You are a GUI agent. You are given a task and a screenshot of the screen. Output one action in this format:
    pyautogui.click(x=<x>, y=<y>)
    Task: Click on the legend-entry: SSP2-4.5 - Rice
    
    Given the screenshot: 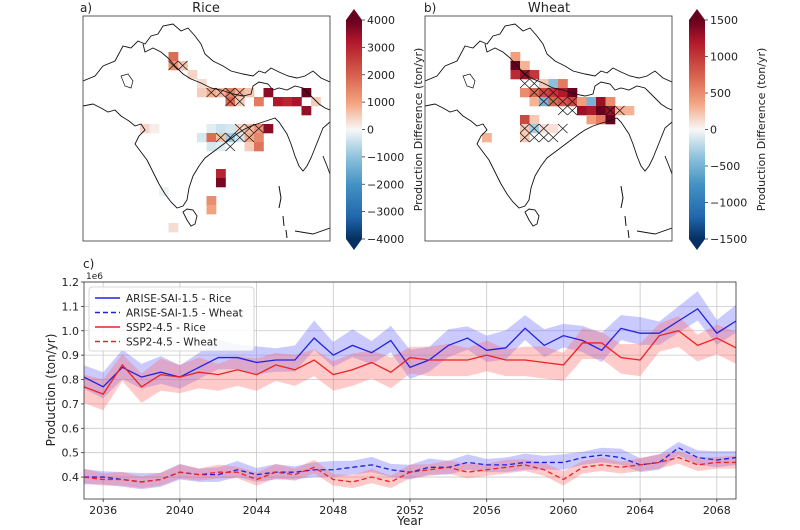 What is the action you would take?
    pyautogui.click(x=166, y=328)
    